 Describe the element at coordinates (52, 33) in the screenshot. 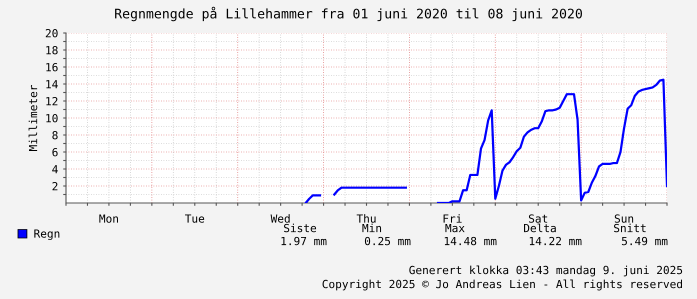

I see `y-tick-label: 20` at that location.